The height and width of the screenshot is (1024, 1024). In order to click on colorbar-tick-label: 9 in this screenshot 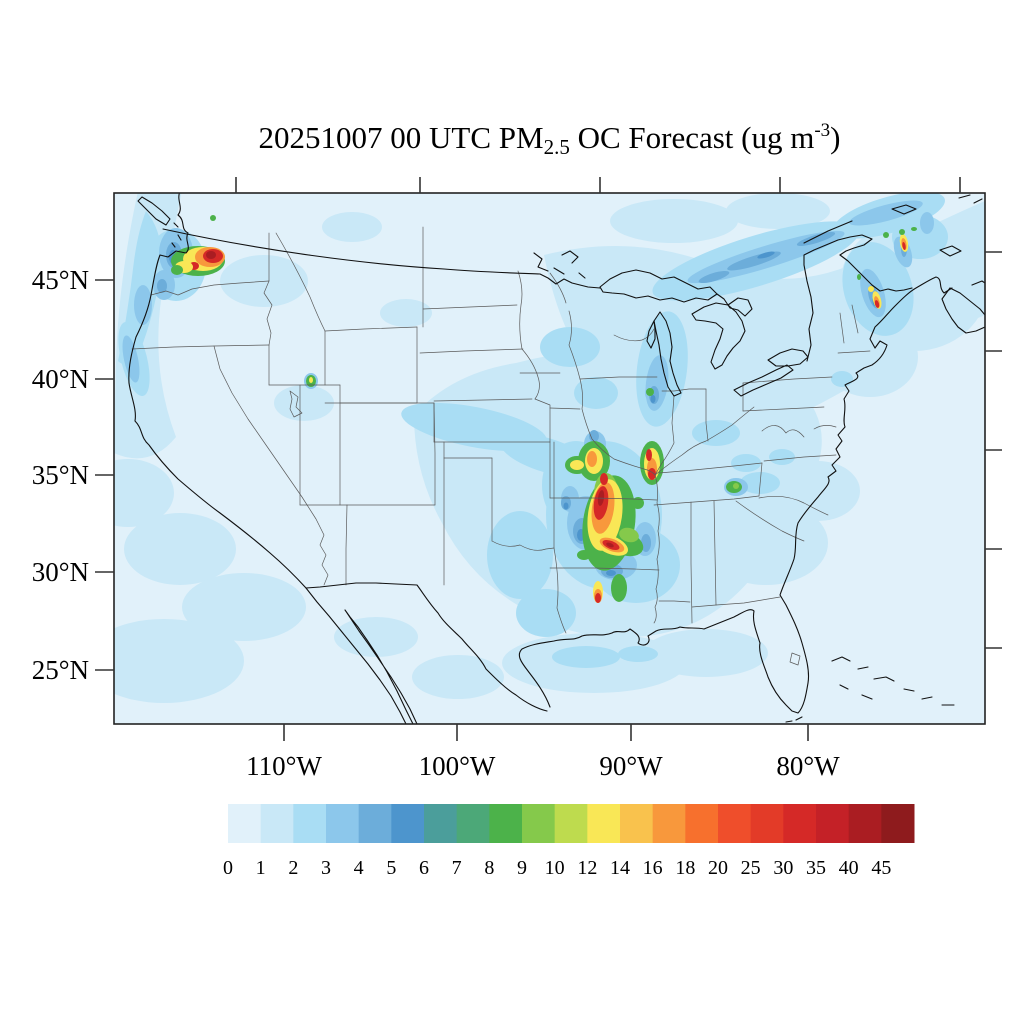, I will do `click(522, 868)`.